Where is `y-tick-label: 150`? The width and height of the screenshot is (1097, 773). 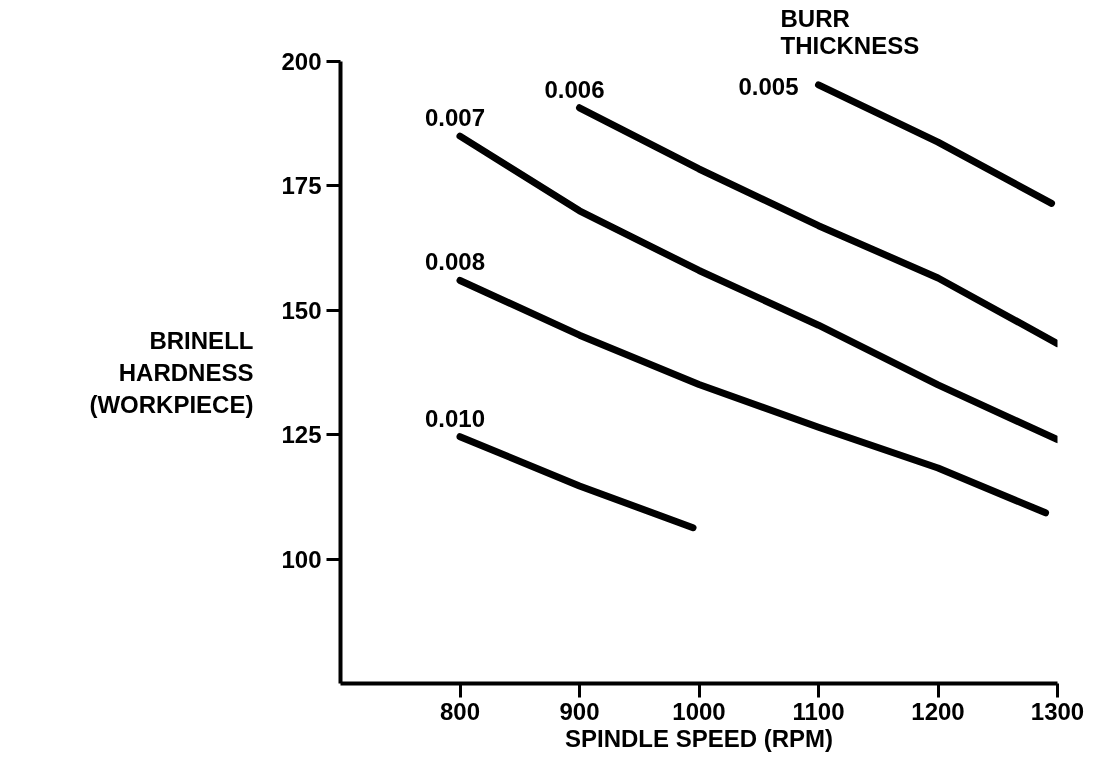 y-tick-label: 150 is located at coordinates (301, 310).